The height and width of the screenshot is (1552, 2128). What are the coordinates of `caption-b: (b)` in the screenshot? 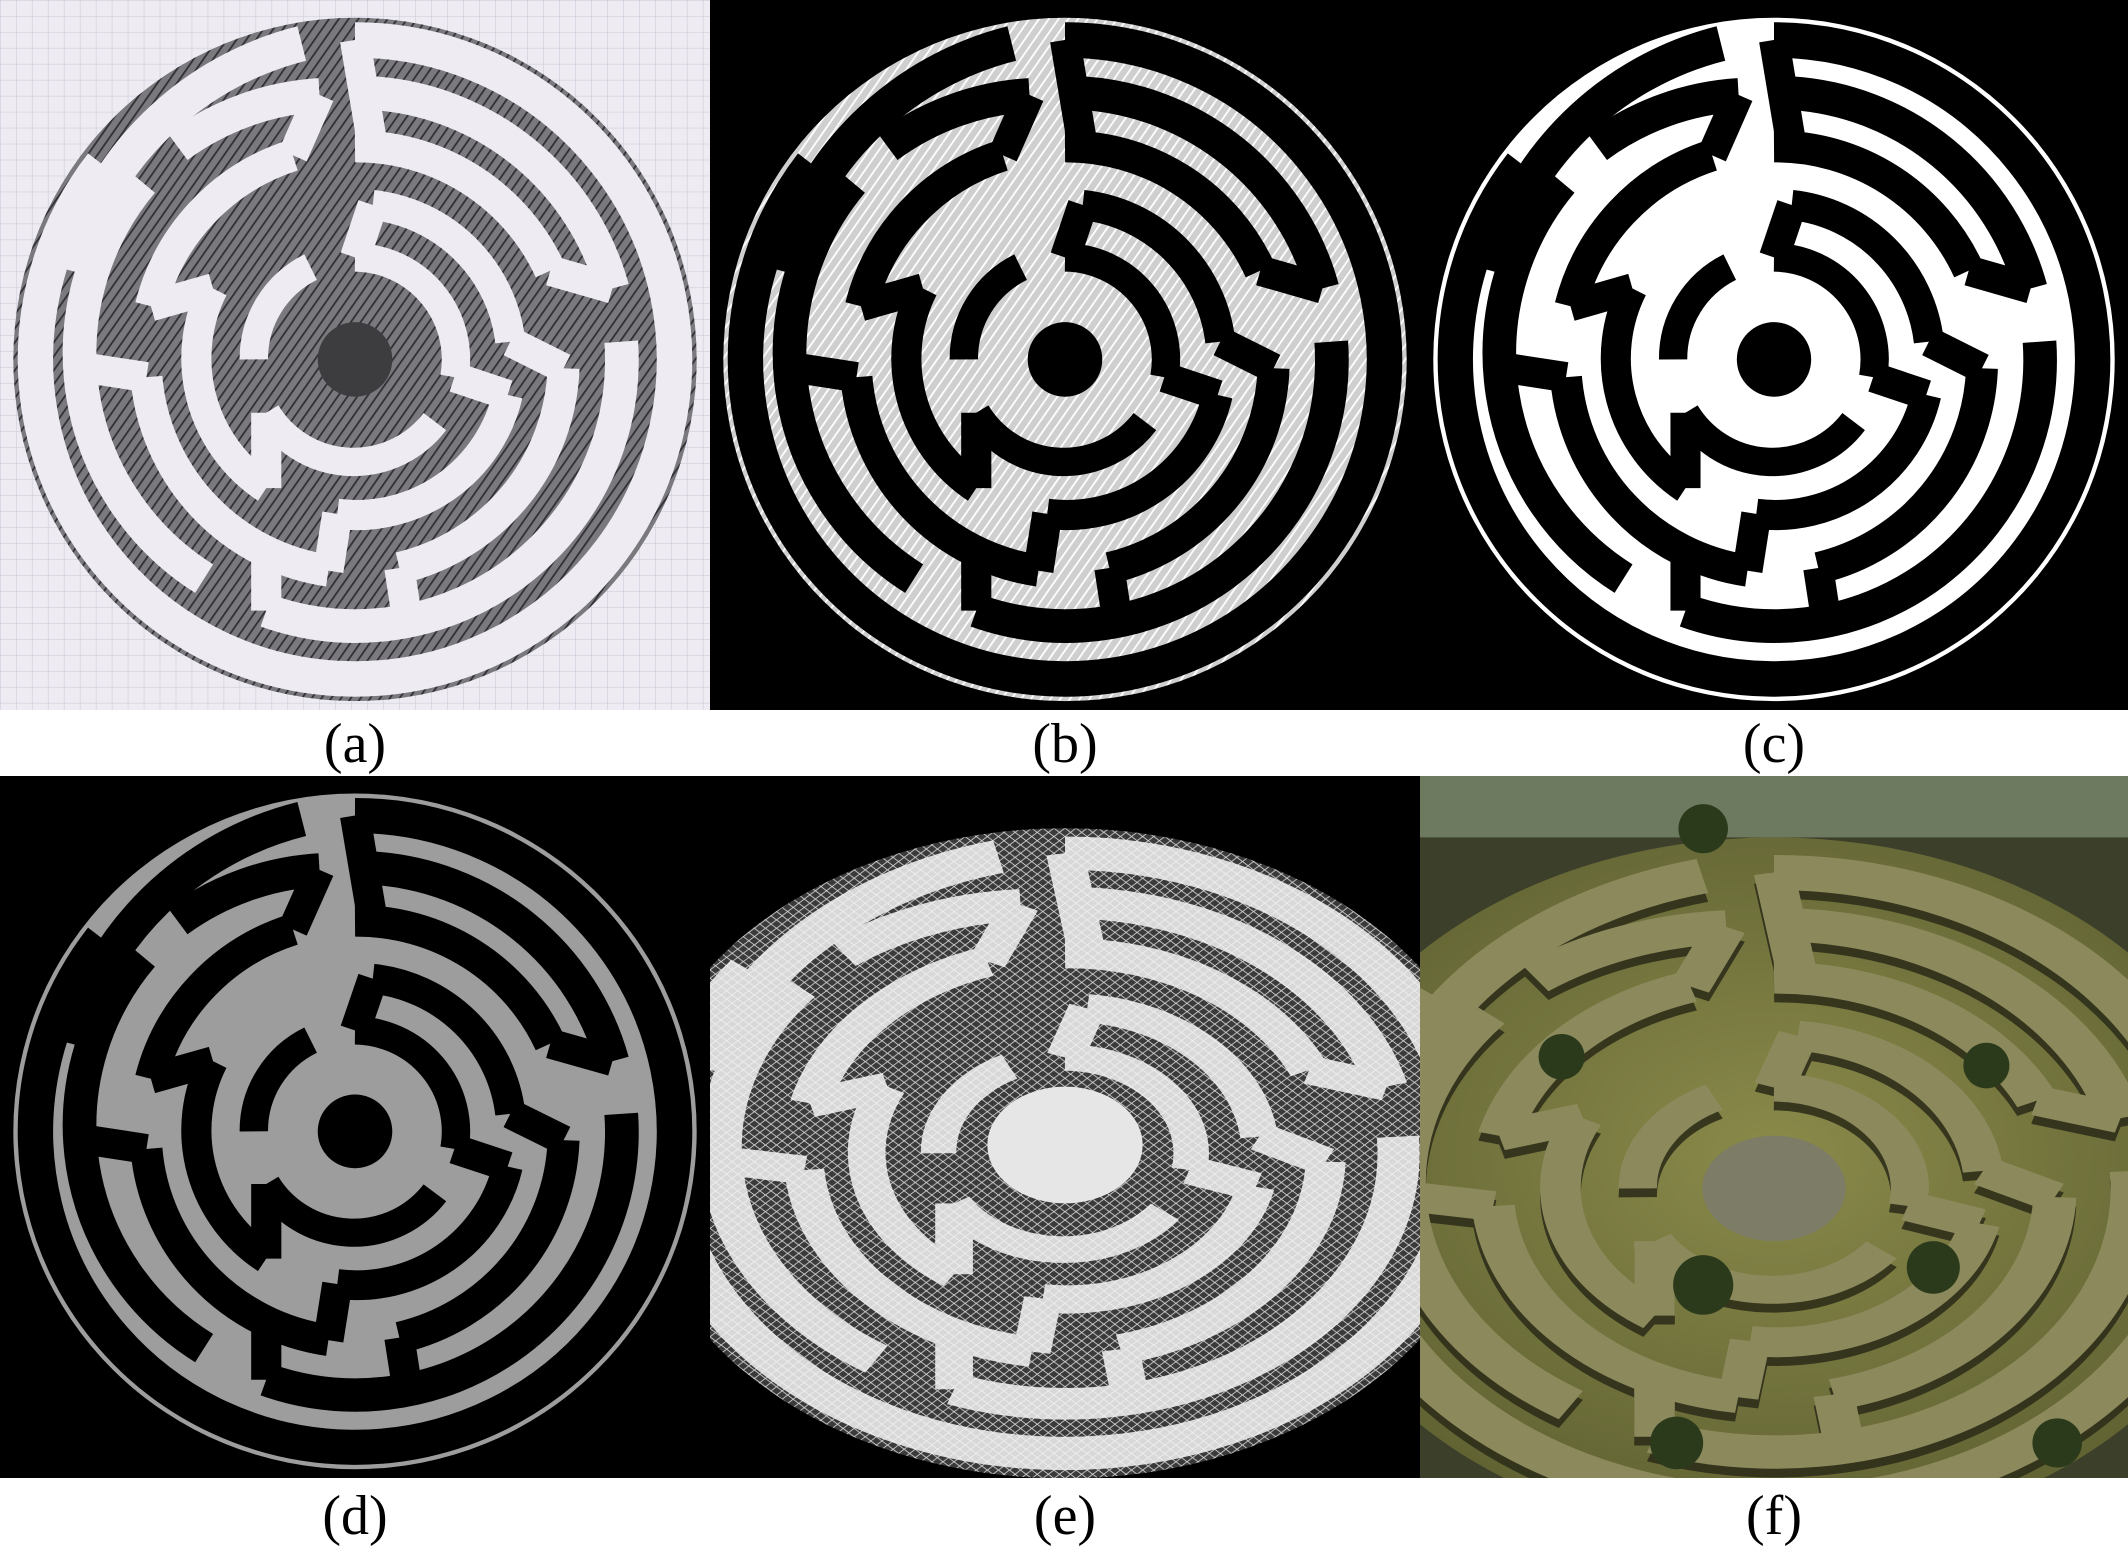 It's located at (1065, 744).